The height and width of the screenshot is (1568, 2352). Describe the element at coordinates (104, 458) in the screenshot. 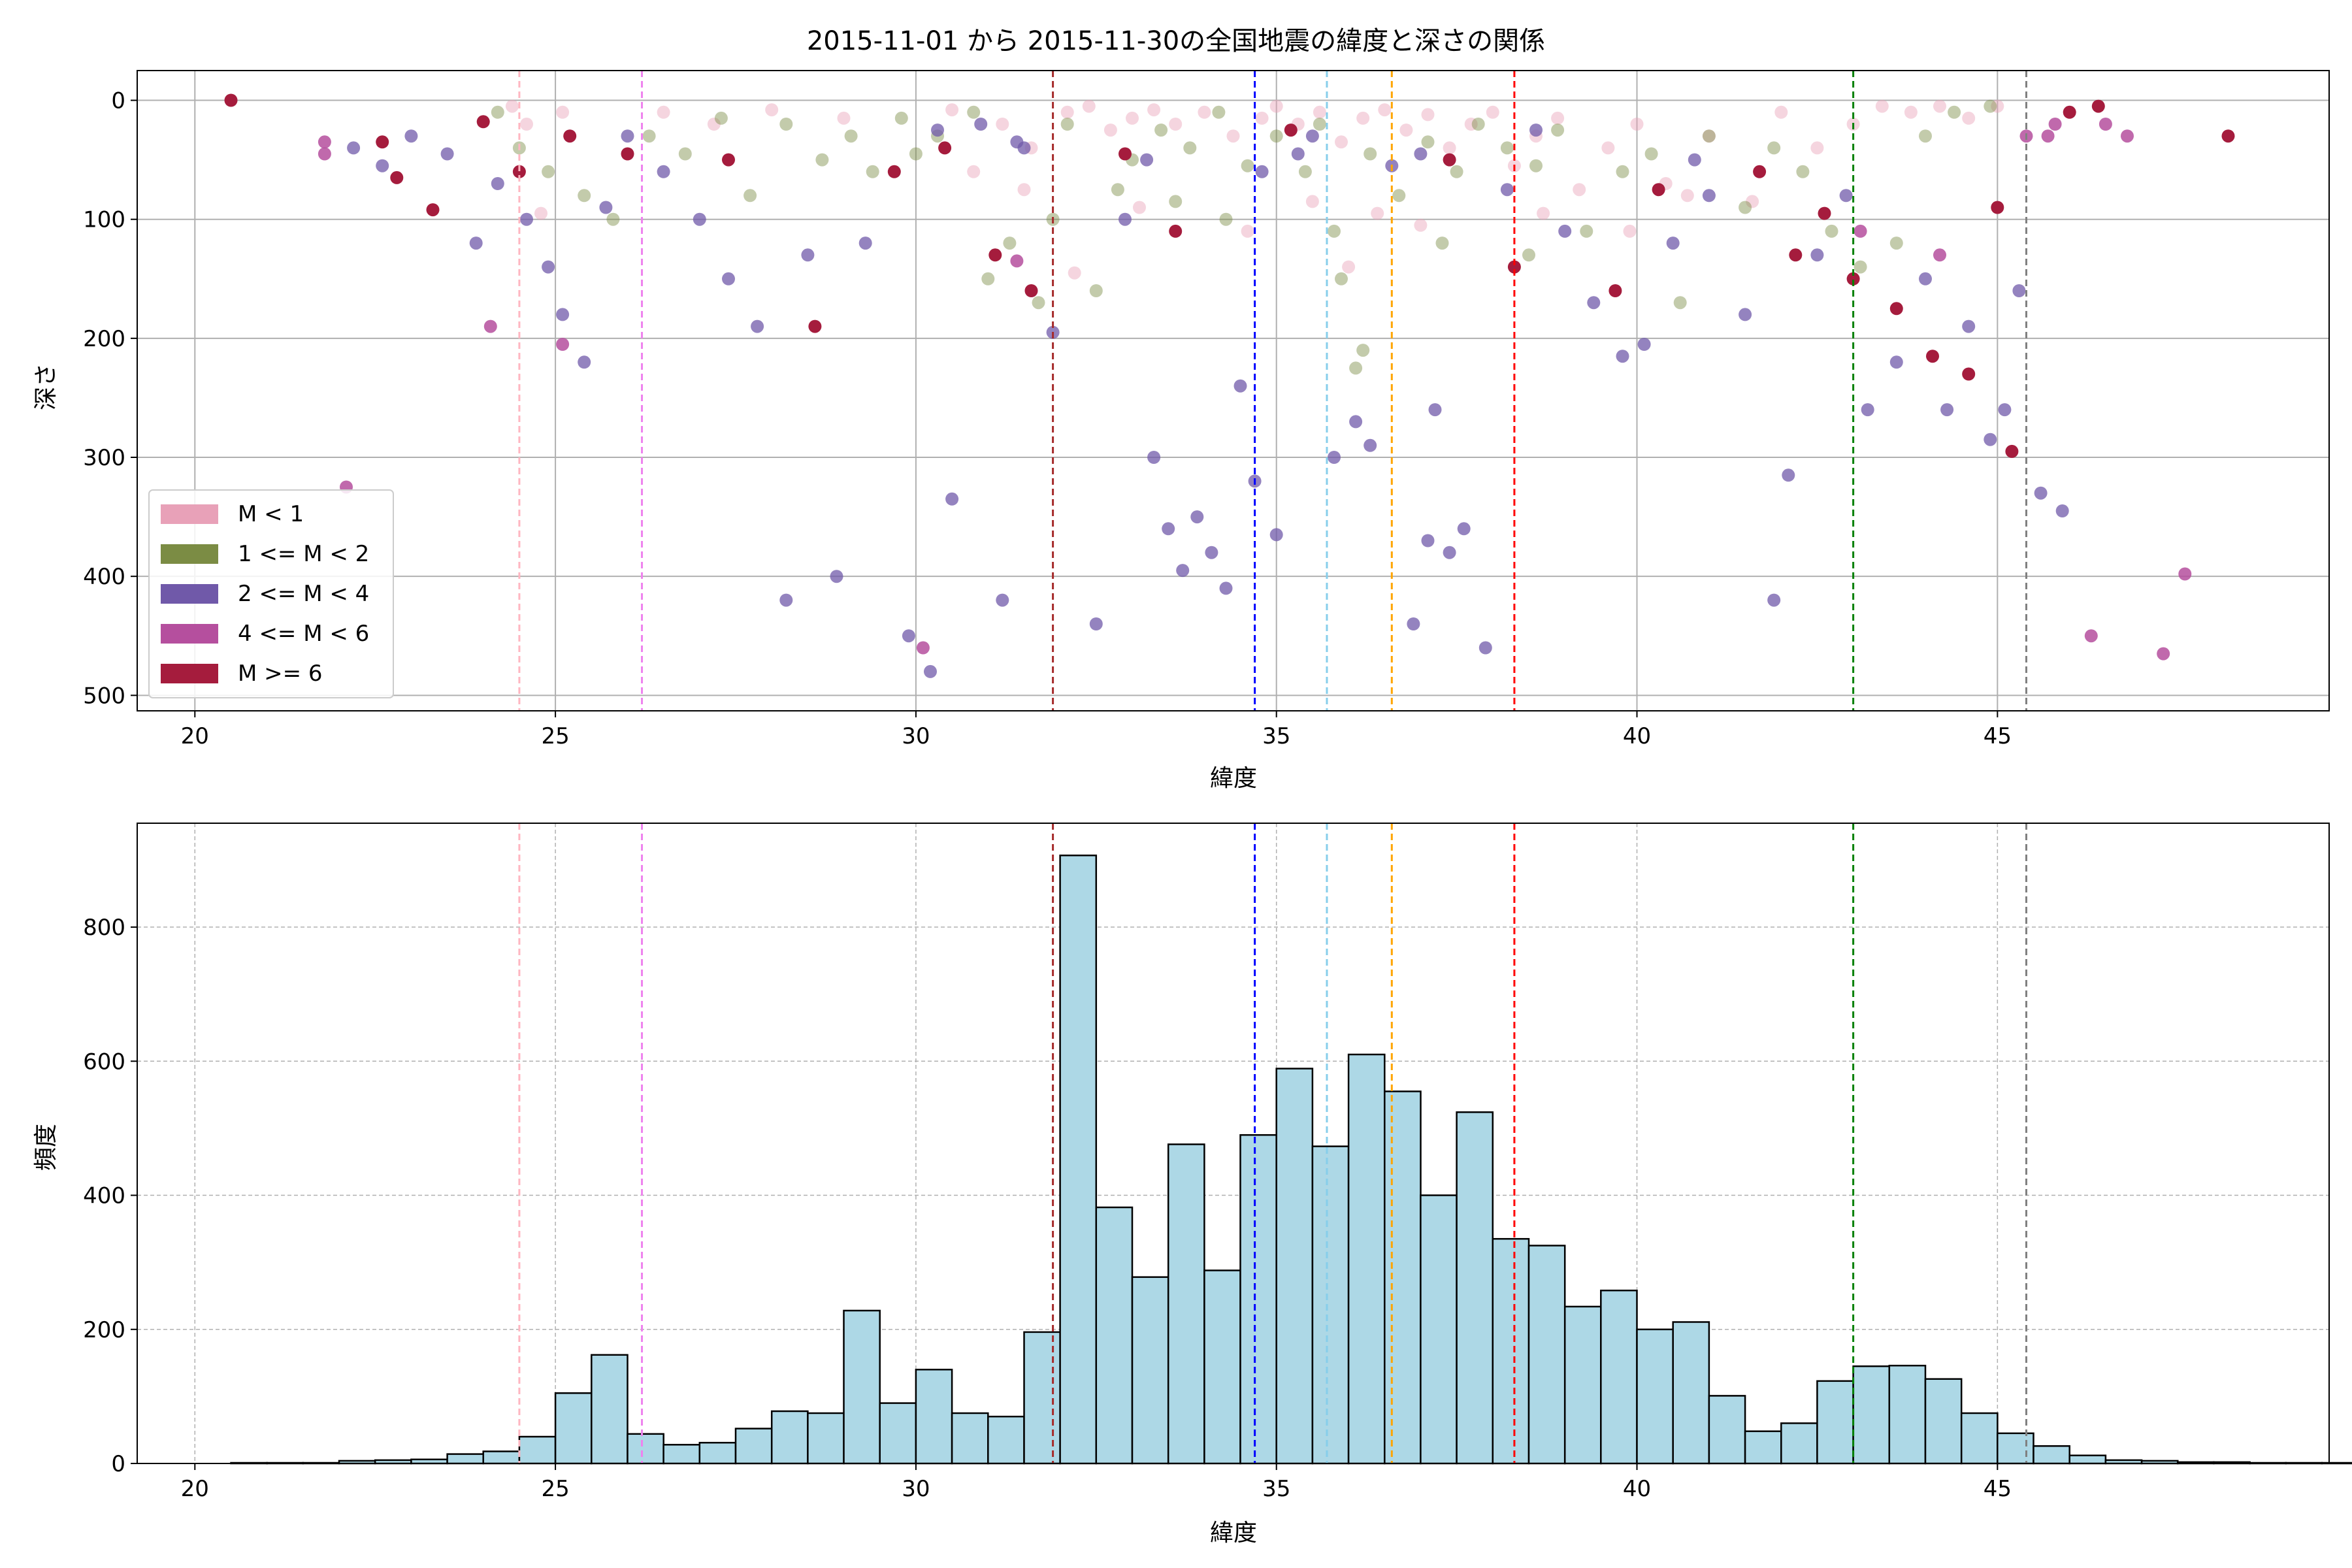

I see `scatter-y-tick-label: 300` at that location.